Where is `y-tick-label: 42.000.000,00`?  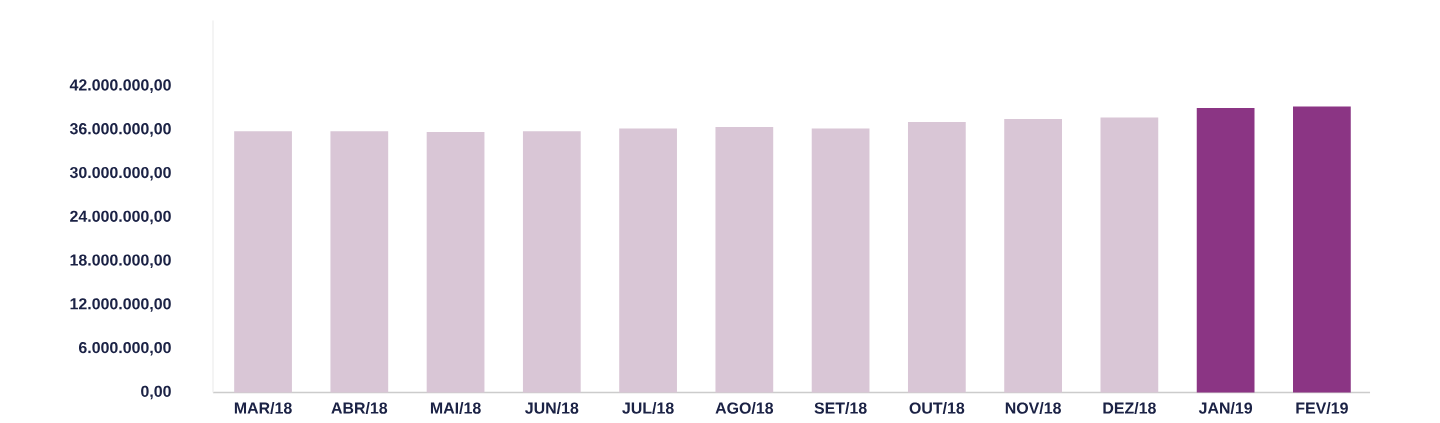
y-tick-label: 42.000.000,00 is located at coordinates (120, 86).